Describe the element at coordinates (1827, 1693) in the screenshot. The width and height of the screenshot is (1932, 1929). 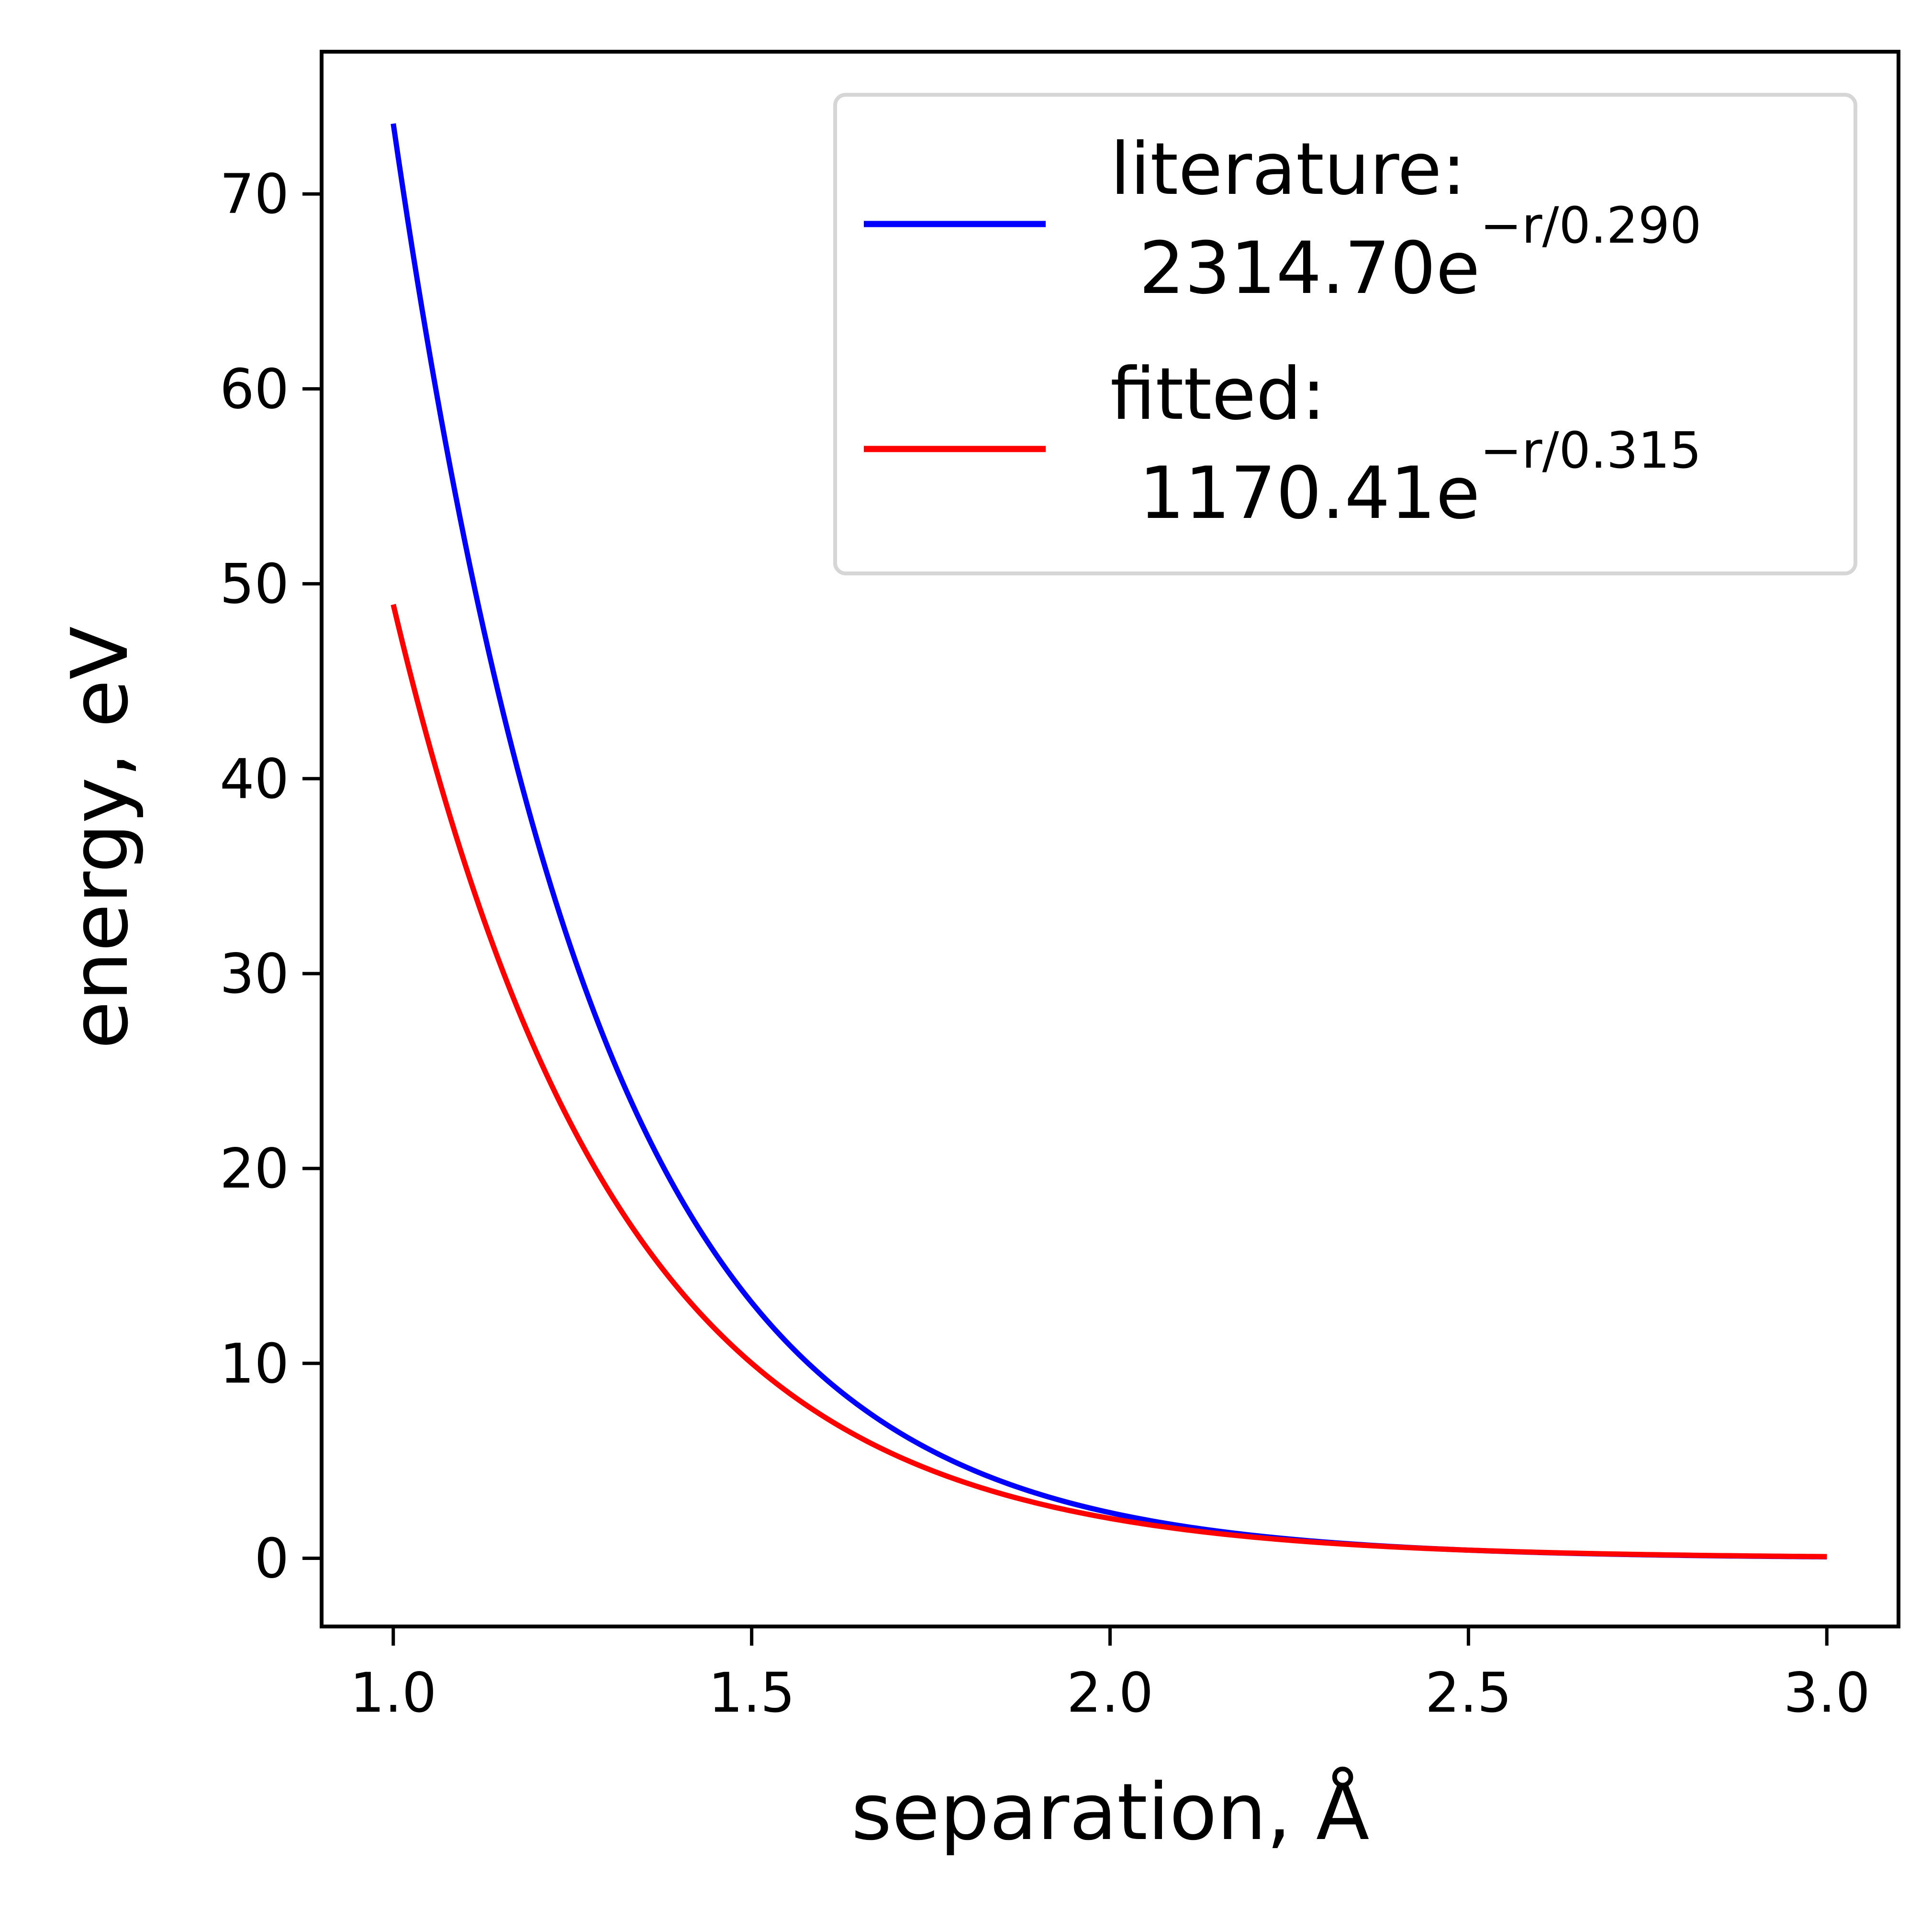
I see `x-tick-label: 3.0` at that location.